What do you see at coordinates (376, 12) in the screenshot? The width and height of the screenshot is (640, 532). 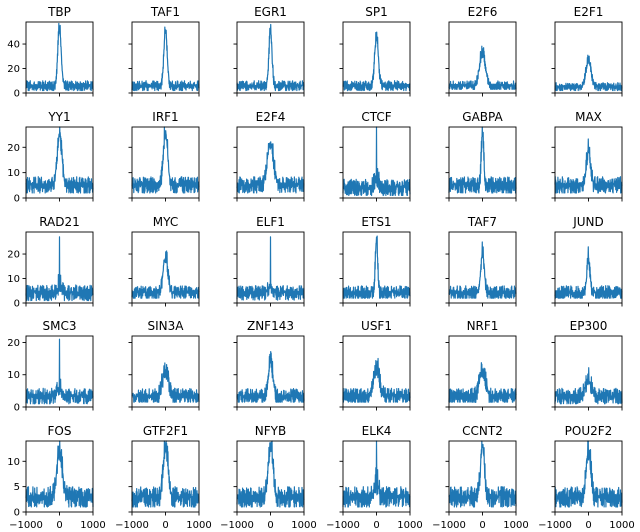 I see `panel-title-sp1: SP1` at bounding box center [376, 12].